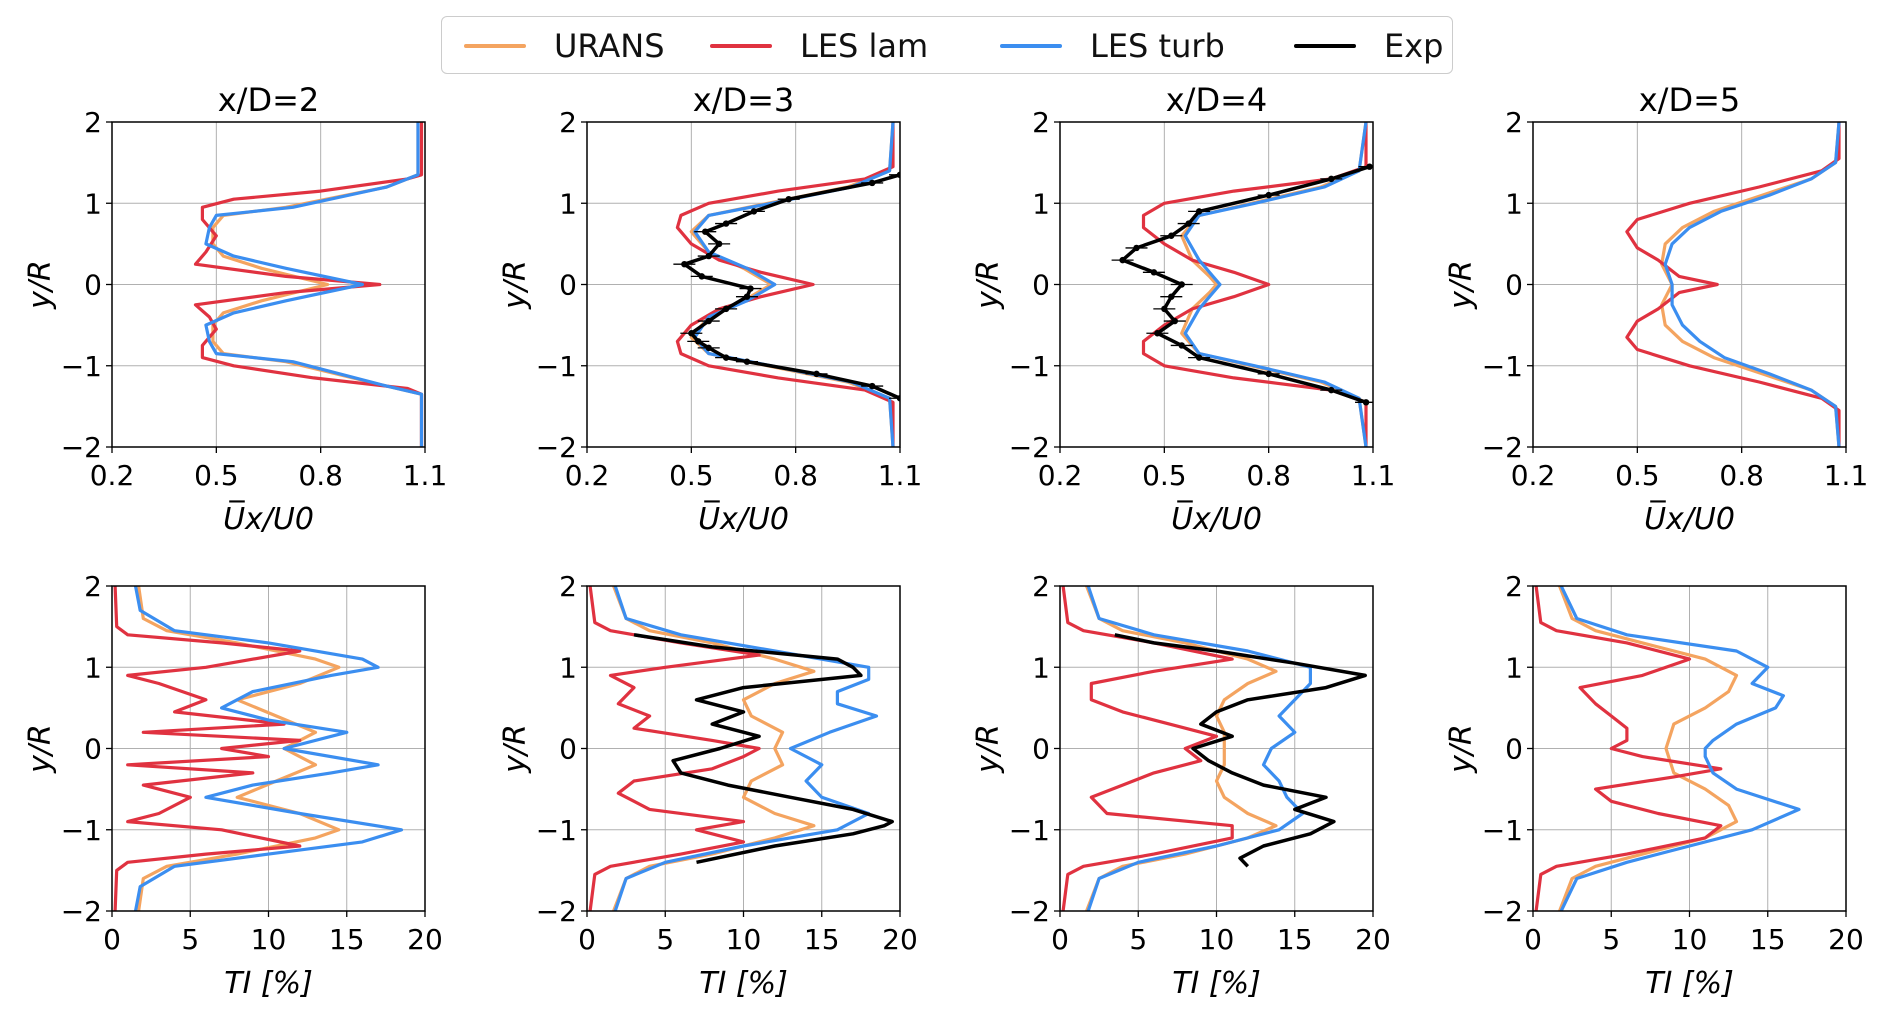  I want to click on legend-item-exp: Exp, so click(1368, 46).